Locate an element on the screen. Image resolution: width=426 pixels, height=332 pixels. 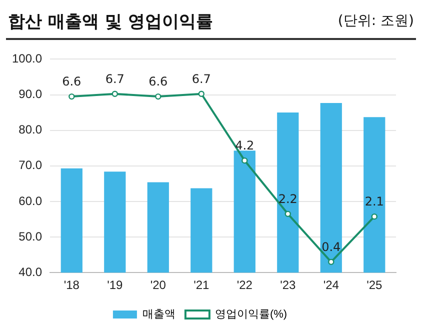
legend-label: 매출액 is located at coordinates (159, 314).